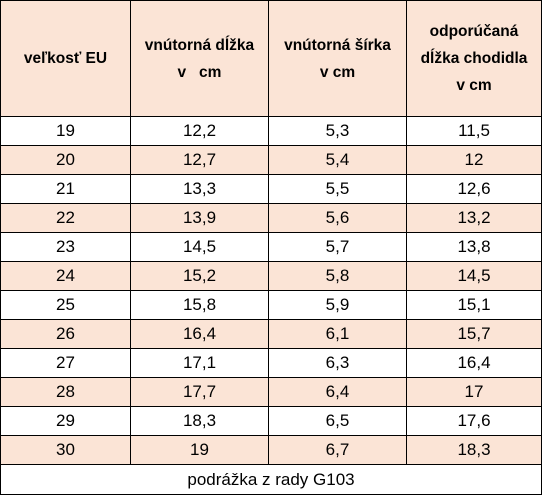 The image size is (544, 500). What do you see at coordinates (65, 131) in the screenshot?
I see `cell-size: 19` at bounding box center [65, 131].